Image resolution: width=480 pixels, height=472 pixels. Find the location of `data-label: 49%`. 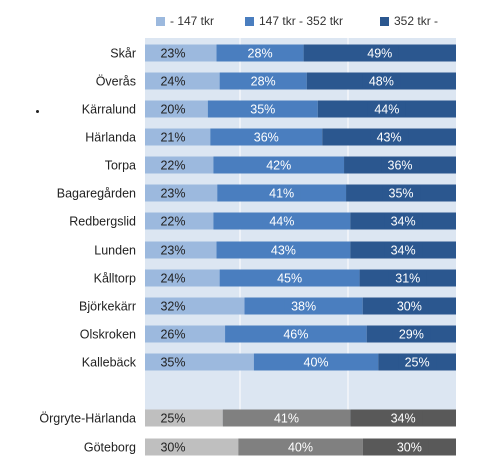

data-label: 49% is located at coordinates (379, 54).